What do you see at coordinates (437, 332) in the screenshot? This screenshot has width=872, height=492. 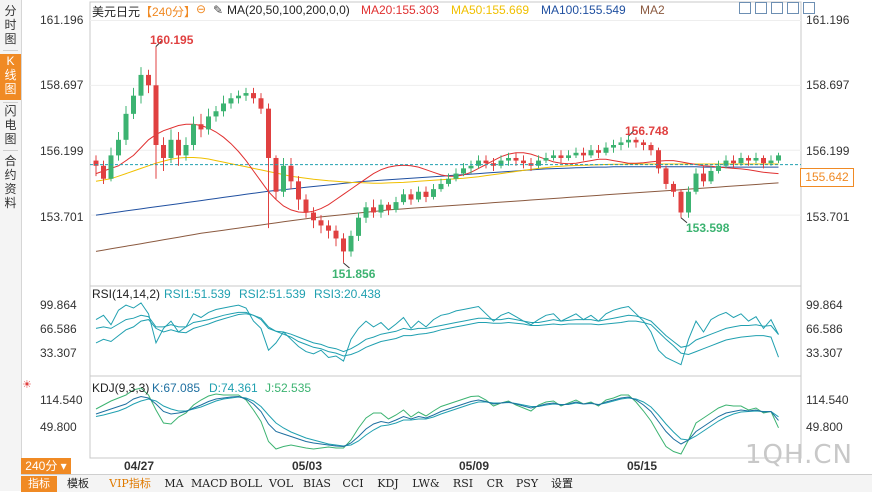 I see `rsi2-line` at bounding box center [437, 332].